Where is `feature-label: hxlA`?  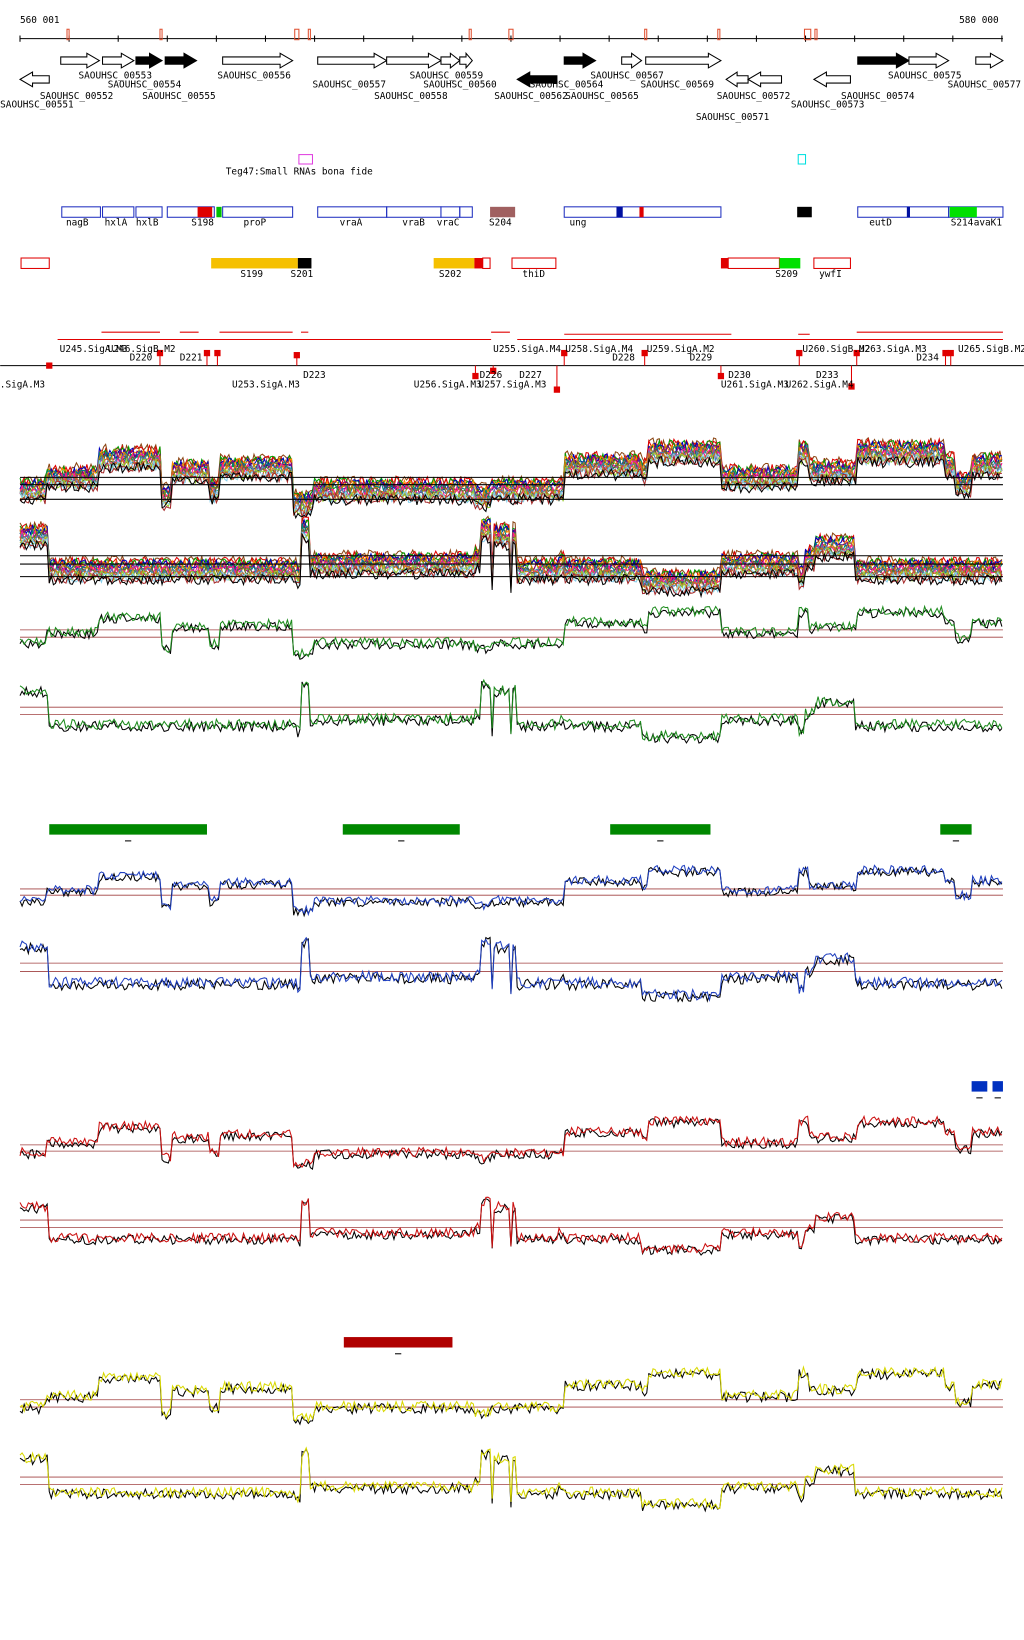
feature-label: hxlA is located at coordinates (116, 223).